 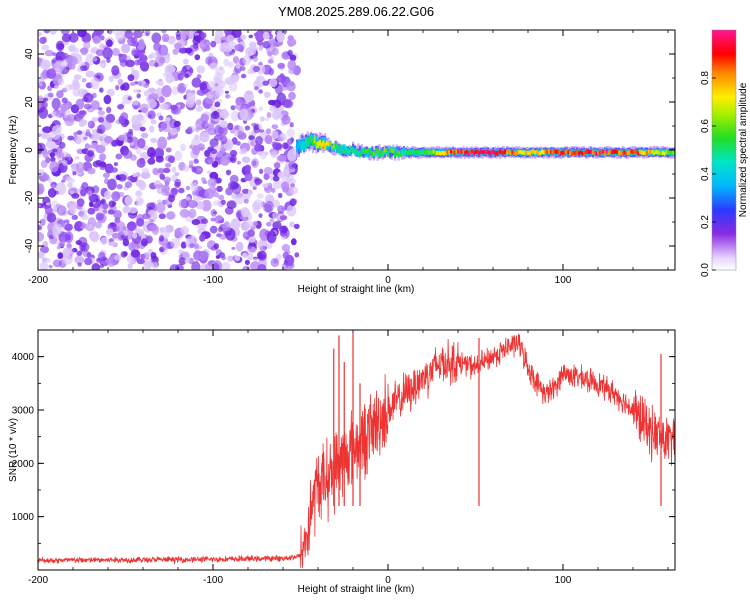 I want to click on colorbar-tick-label: 0.2, so click(x=705, y=222).